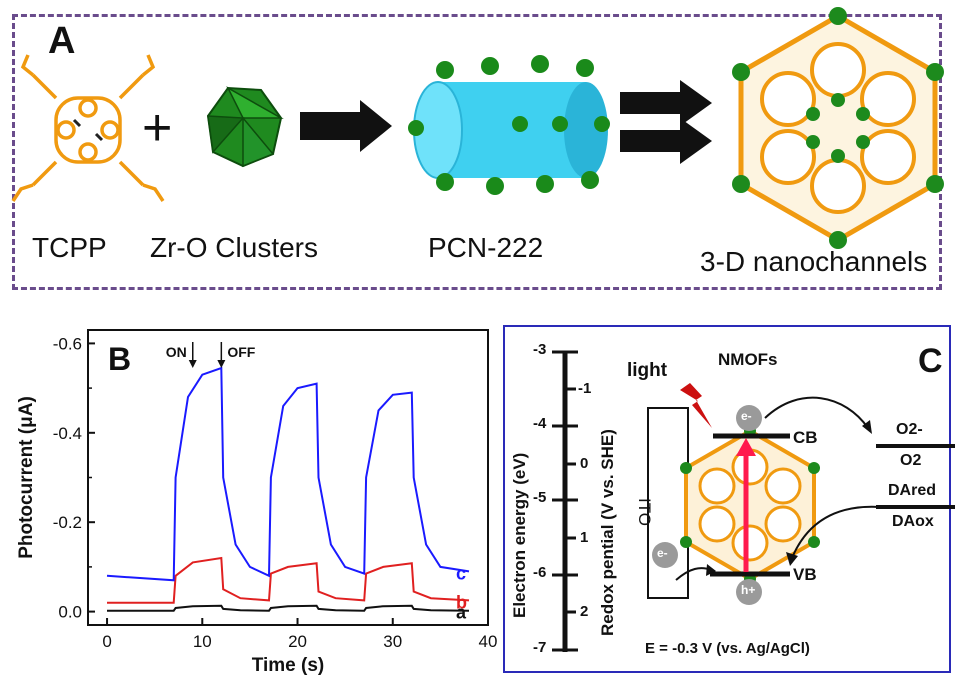 This screenshot has width=957, height=680. I want to click on left-tick-m4: -4, so click(540, 423).